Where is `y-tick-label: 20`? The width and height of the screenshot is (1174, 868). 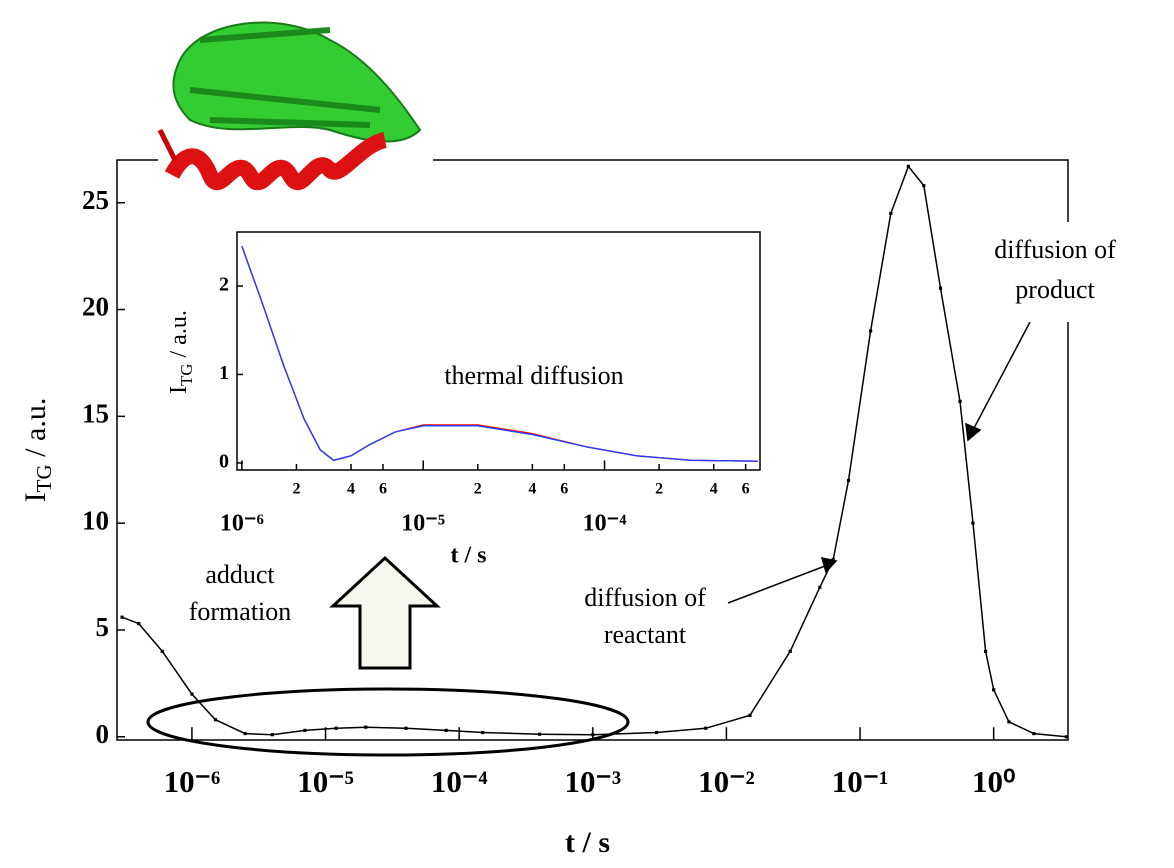 y-tick-label: 20 is located at coordinates (95, 307).